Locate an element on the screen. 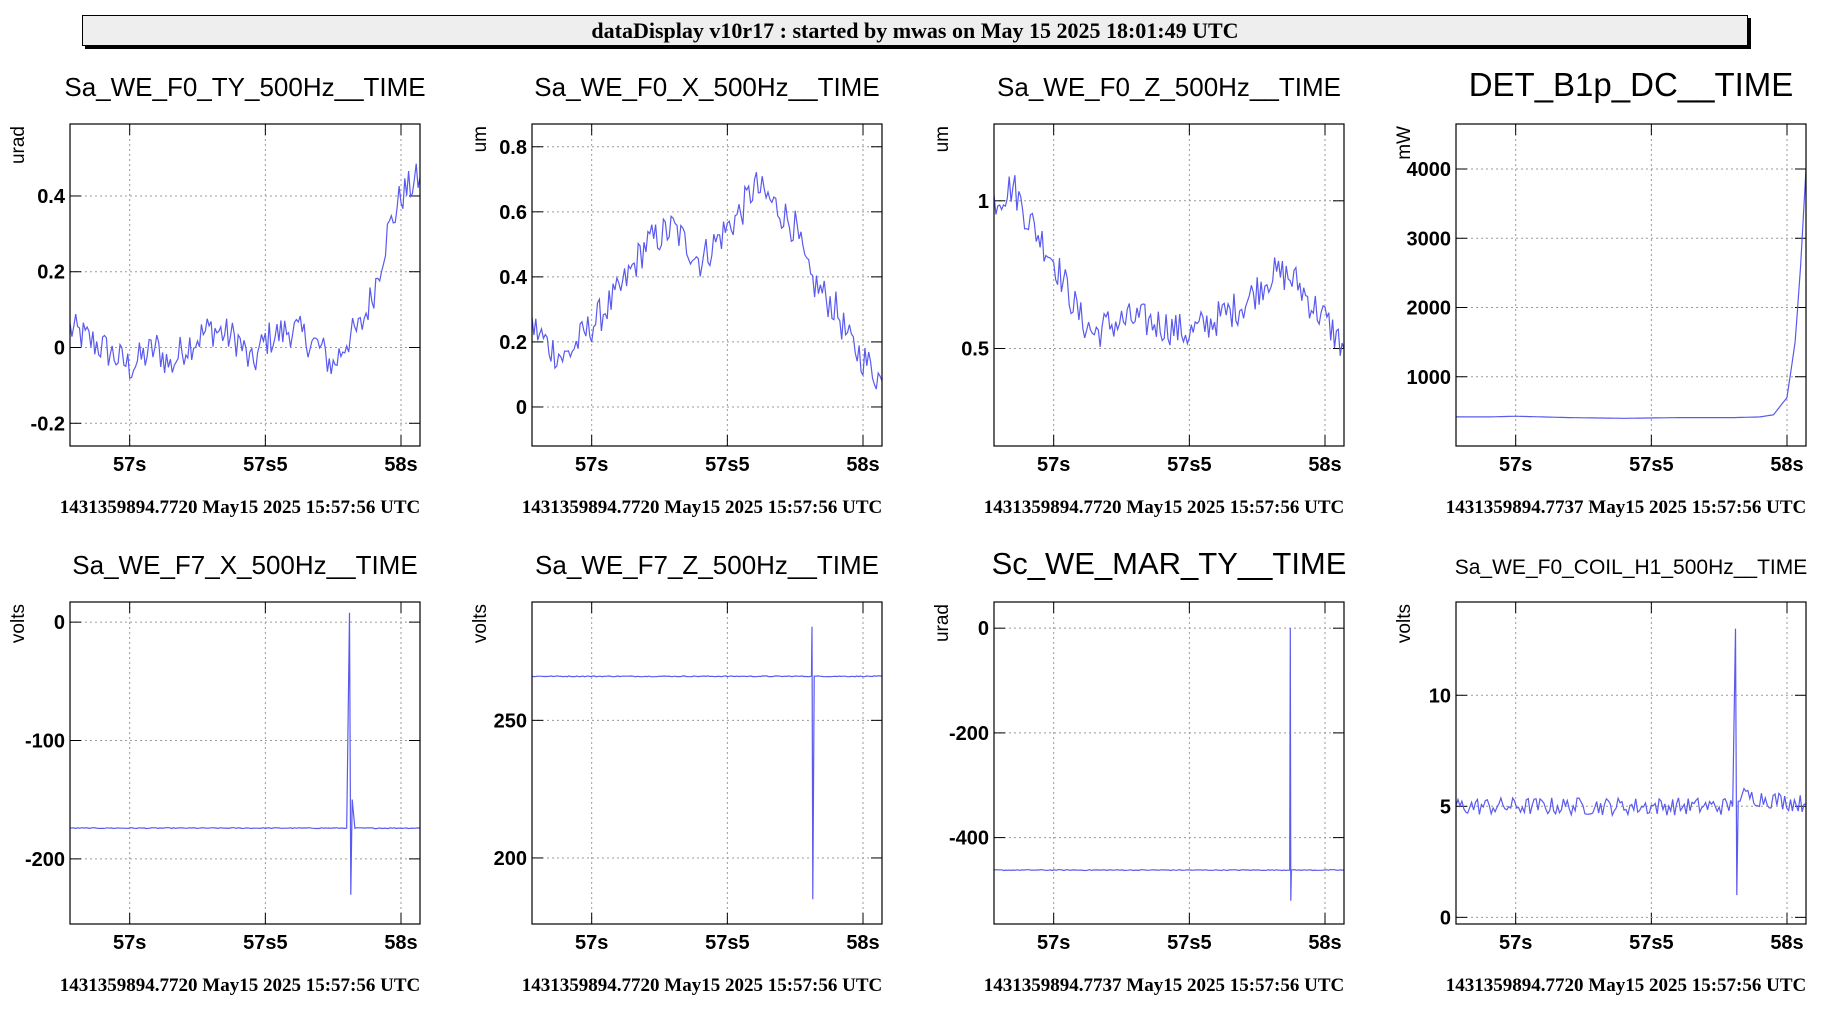  y-tick-label: -400 is located at coordinates (969, 839).